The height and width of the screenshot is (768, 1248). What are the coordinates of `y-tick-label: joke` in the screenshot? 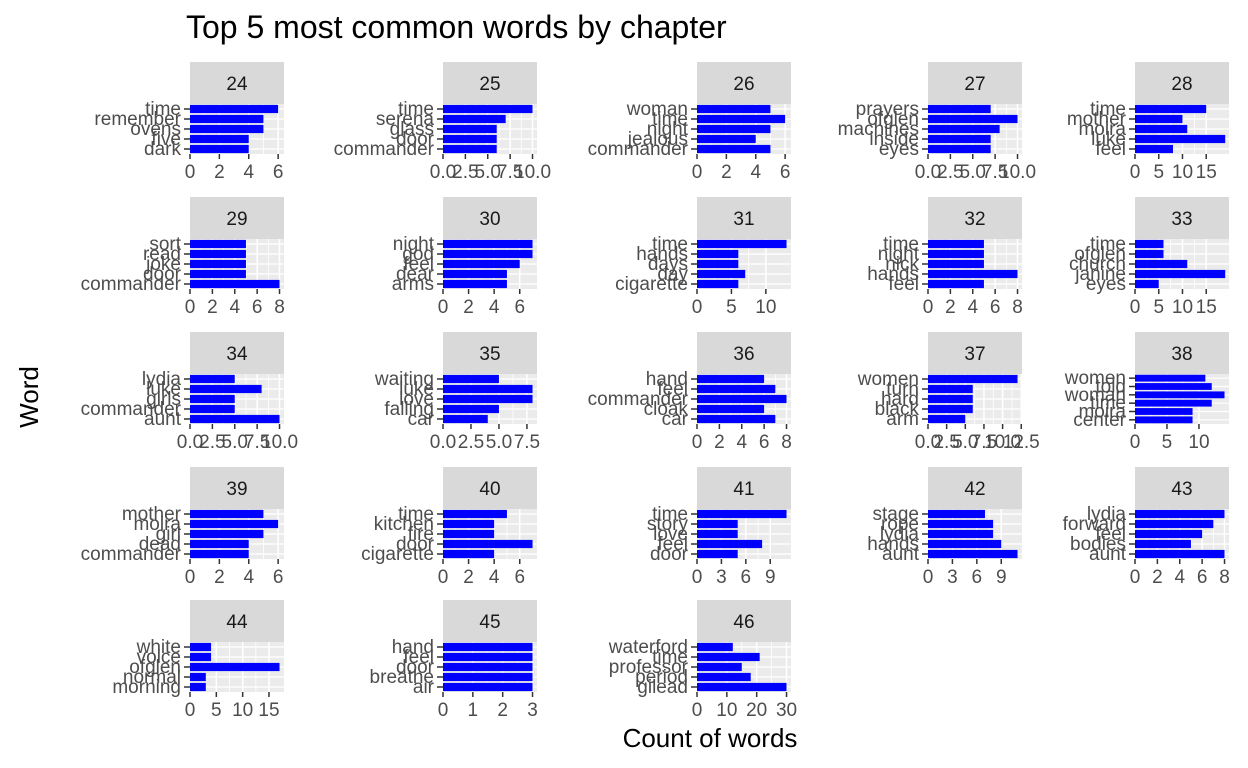 It's located at (163, 264).